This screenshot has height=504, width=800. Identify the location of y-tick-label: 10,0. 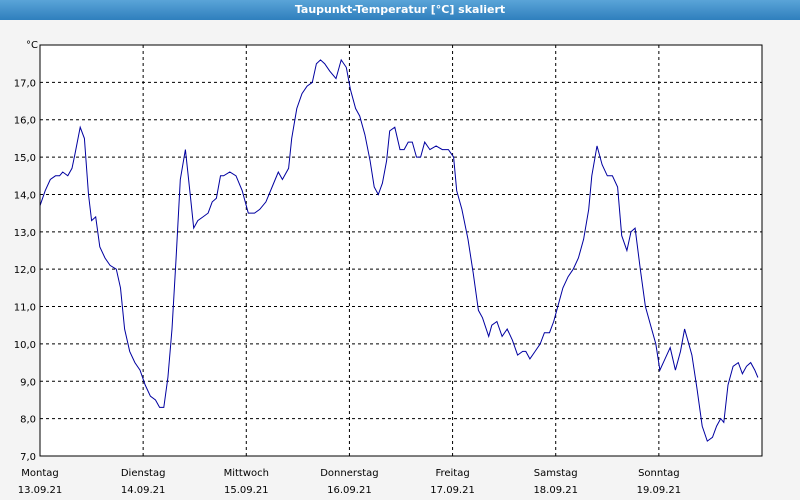
(25, 345).